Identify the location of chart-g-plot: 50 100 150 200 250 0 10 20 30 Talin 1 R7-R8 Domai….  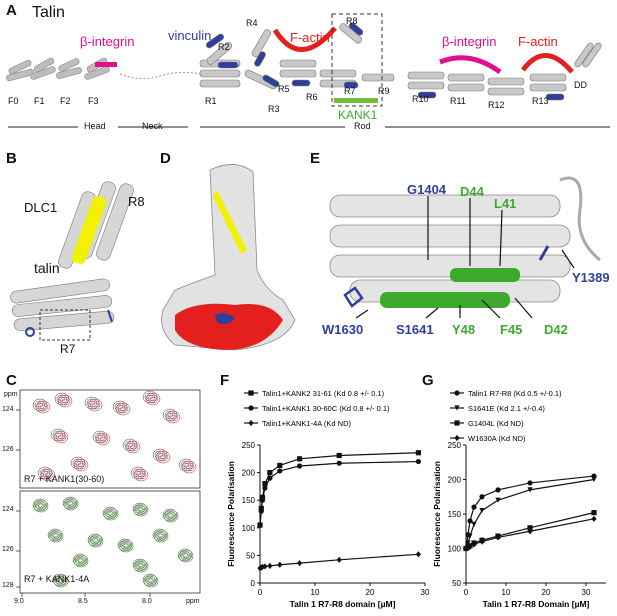
(519, 499).